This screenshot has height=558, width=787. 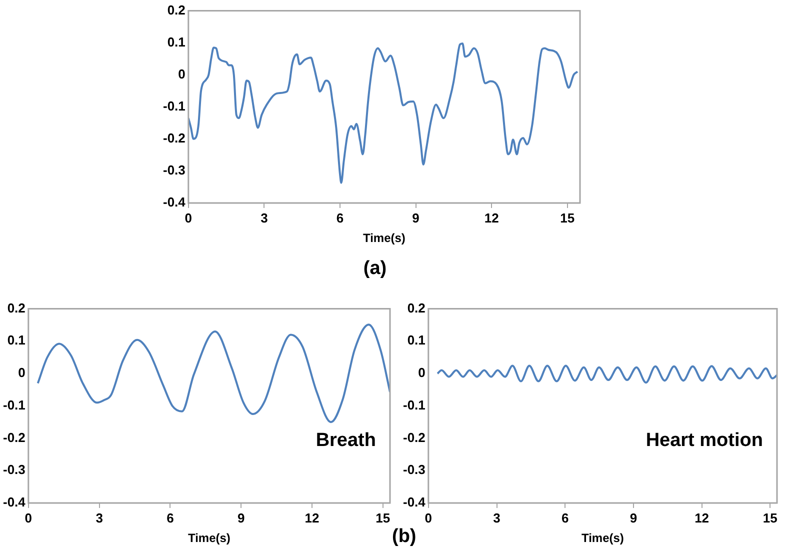 What do you see at coordinates (346, 441) in the screenshot?
I see `series-label: Breath` at bounding box center [346, 441].